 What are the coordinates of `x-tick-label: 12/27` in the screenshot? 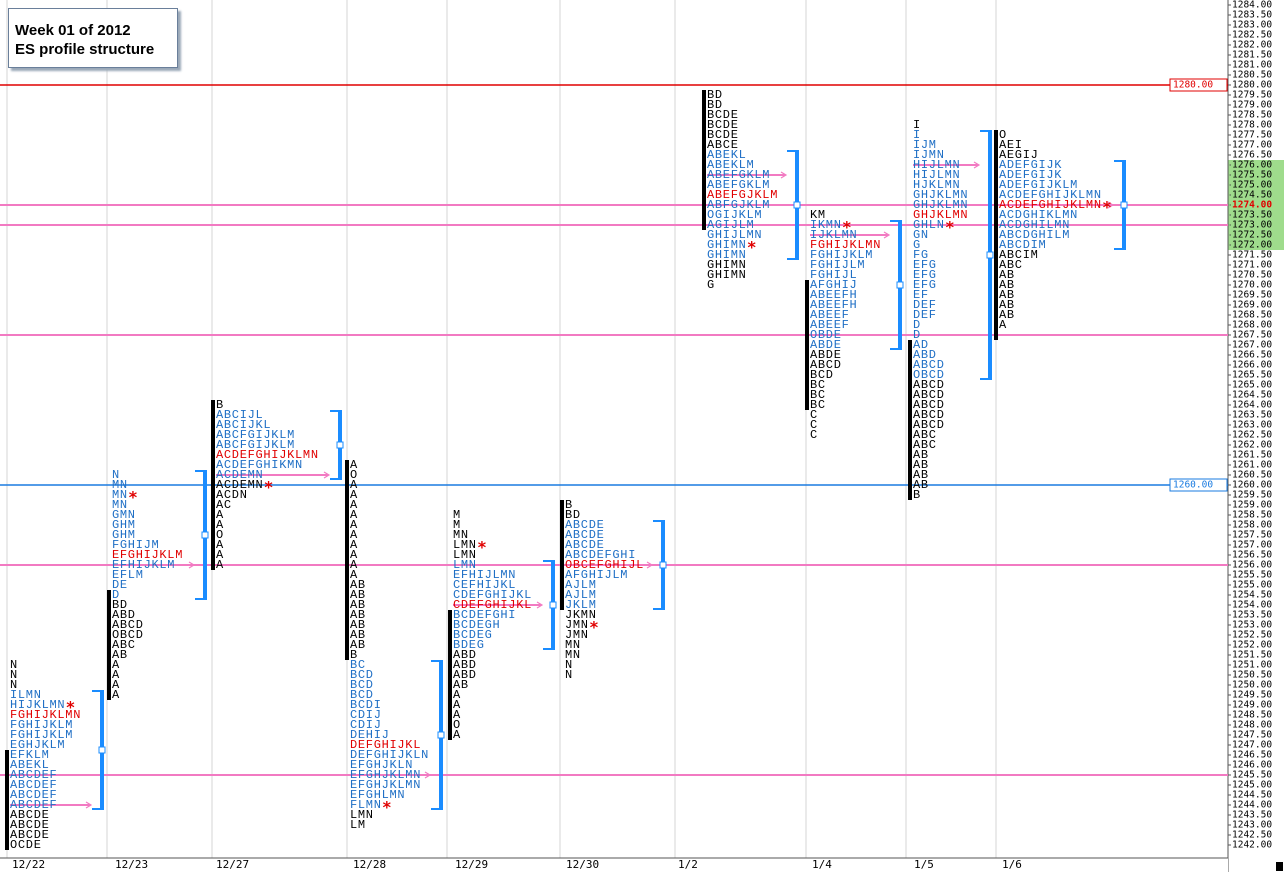 It's located at (232, 864).